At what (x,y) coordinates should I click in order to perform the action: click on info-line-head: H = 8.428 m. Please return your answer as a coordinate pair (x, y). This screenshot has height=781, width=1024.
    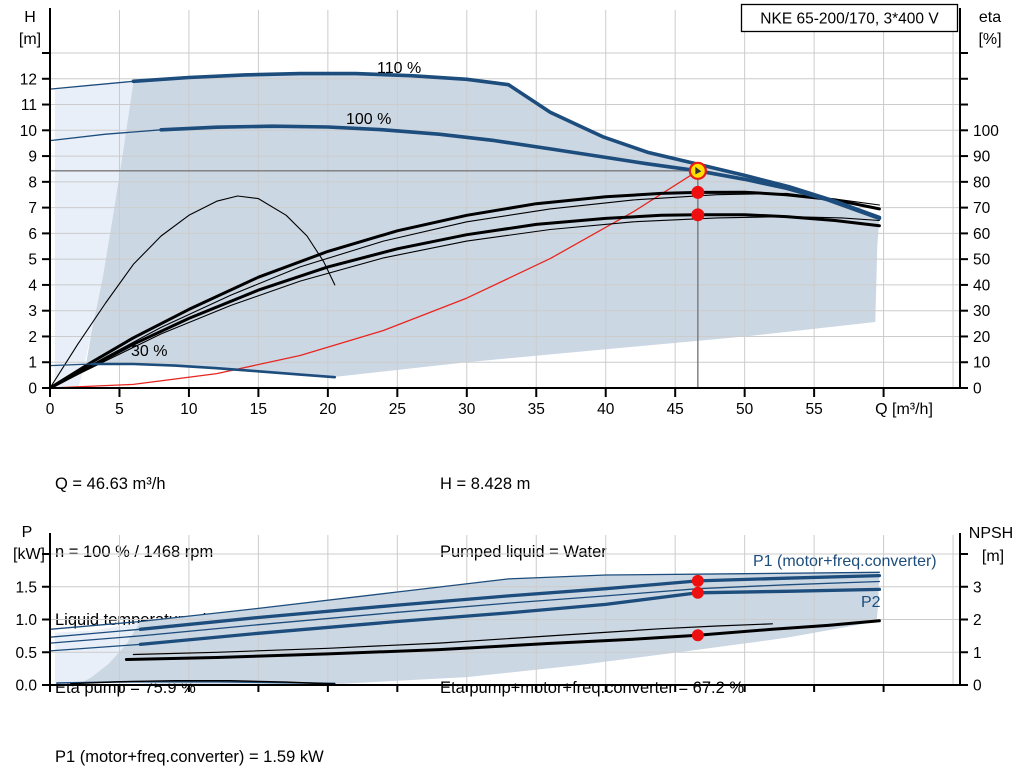
    Looking at the image, I should click on (485, 484).